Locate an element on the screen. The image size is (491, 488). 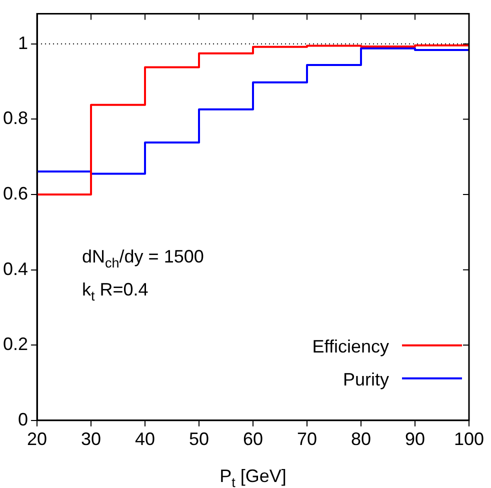
x-tick-label: 20 is located at coordinates (37, 439).